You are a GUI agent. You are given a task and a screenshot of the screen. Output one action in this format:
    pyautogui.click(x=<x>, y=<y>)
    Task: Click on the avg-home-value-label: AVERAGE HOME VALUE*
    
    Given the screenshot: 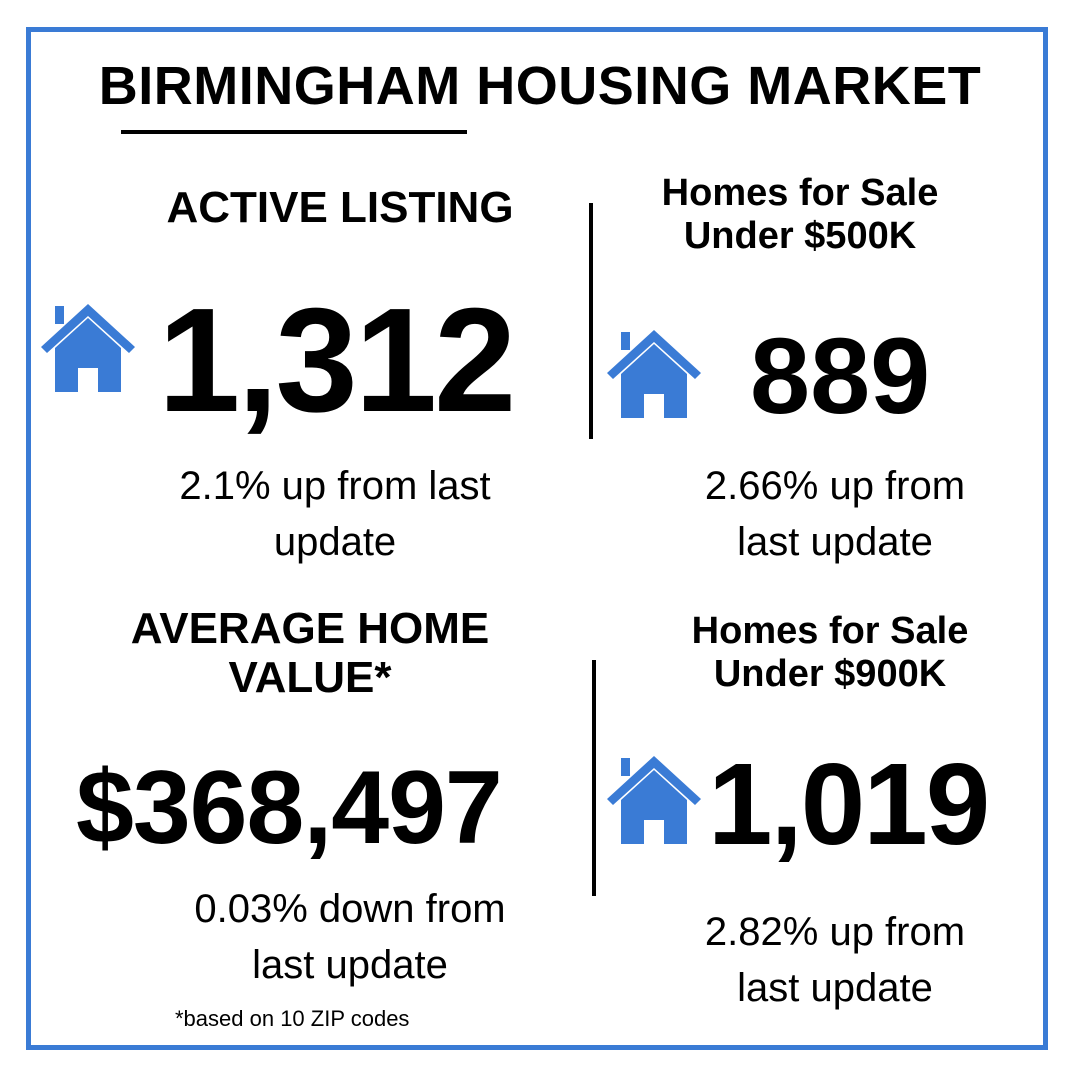 What is the action you would take?
    pyautogui.click(x=310, y=653)
    